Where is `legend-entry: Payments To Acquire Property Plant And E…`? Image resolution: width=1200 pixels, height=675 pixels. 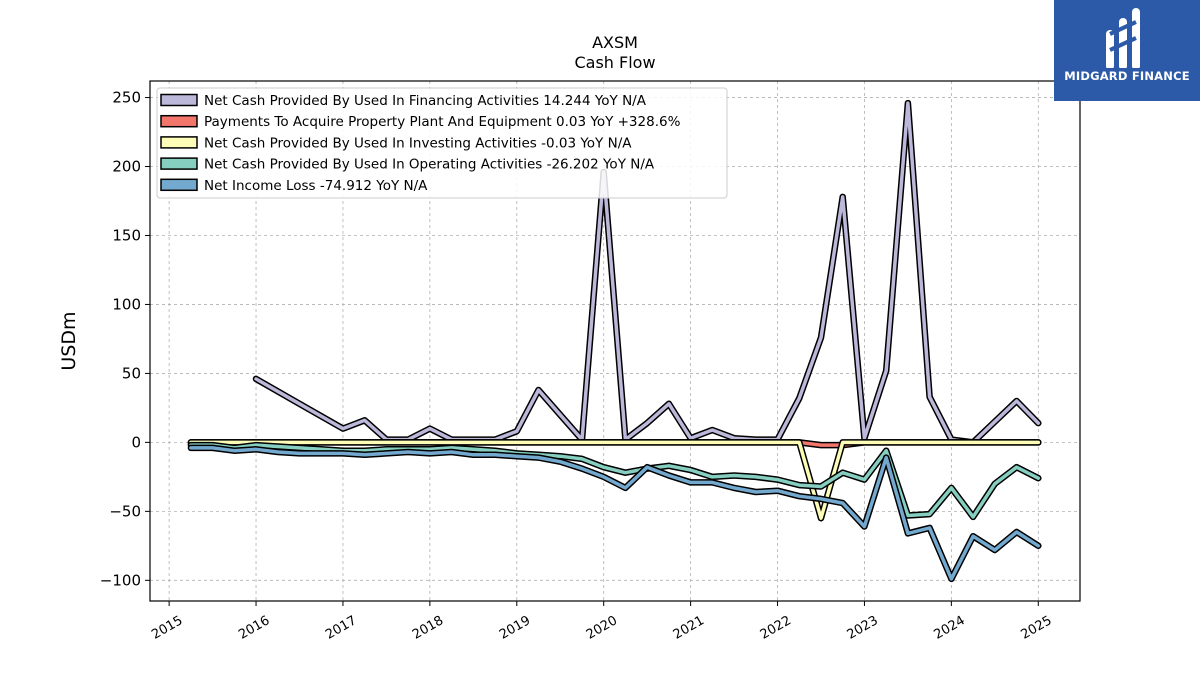 legend-entry: Payments To Acquire Property Plant And E… is located at coordinates (442, 122).